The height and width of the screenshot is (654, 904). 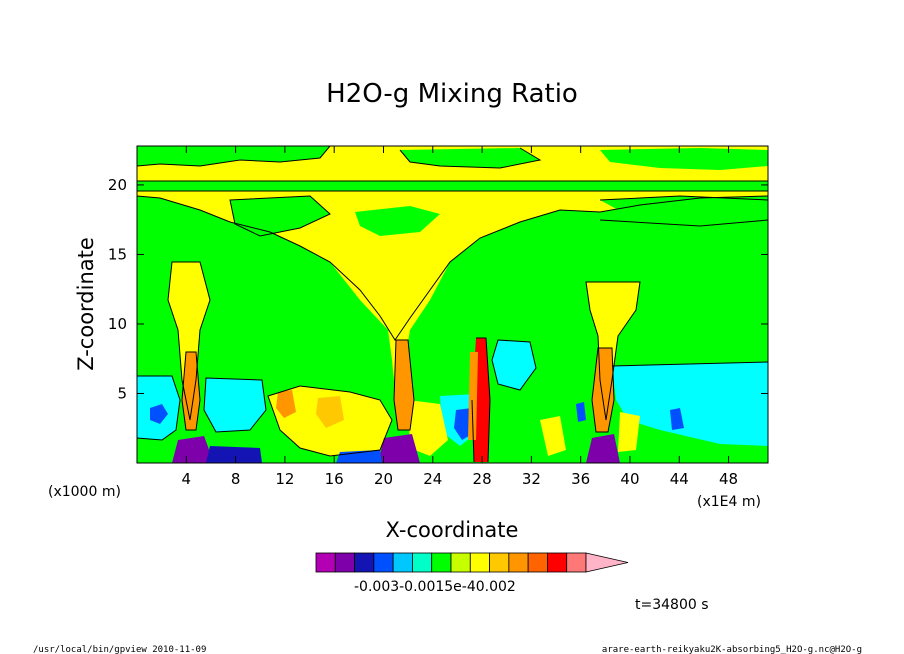 I want to click on contour-region-cyan-mid, so click(x=514, y=365).